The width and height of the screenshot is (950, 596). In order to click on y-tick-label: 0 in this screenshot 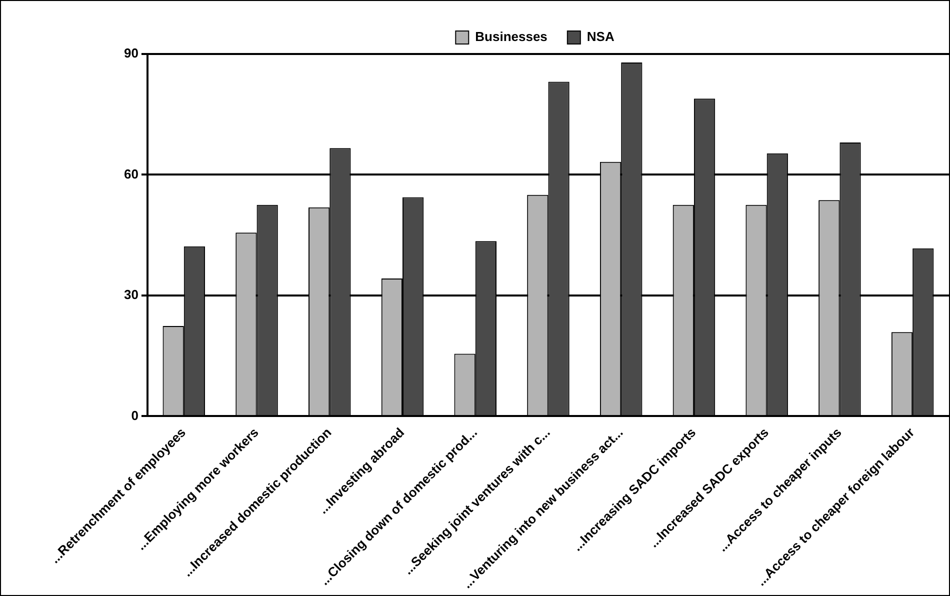, I will do `click(134, 415)`.